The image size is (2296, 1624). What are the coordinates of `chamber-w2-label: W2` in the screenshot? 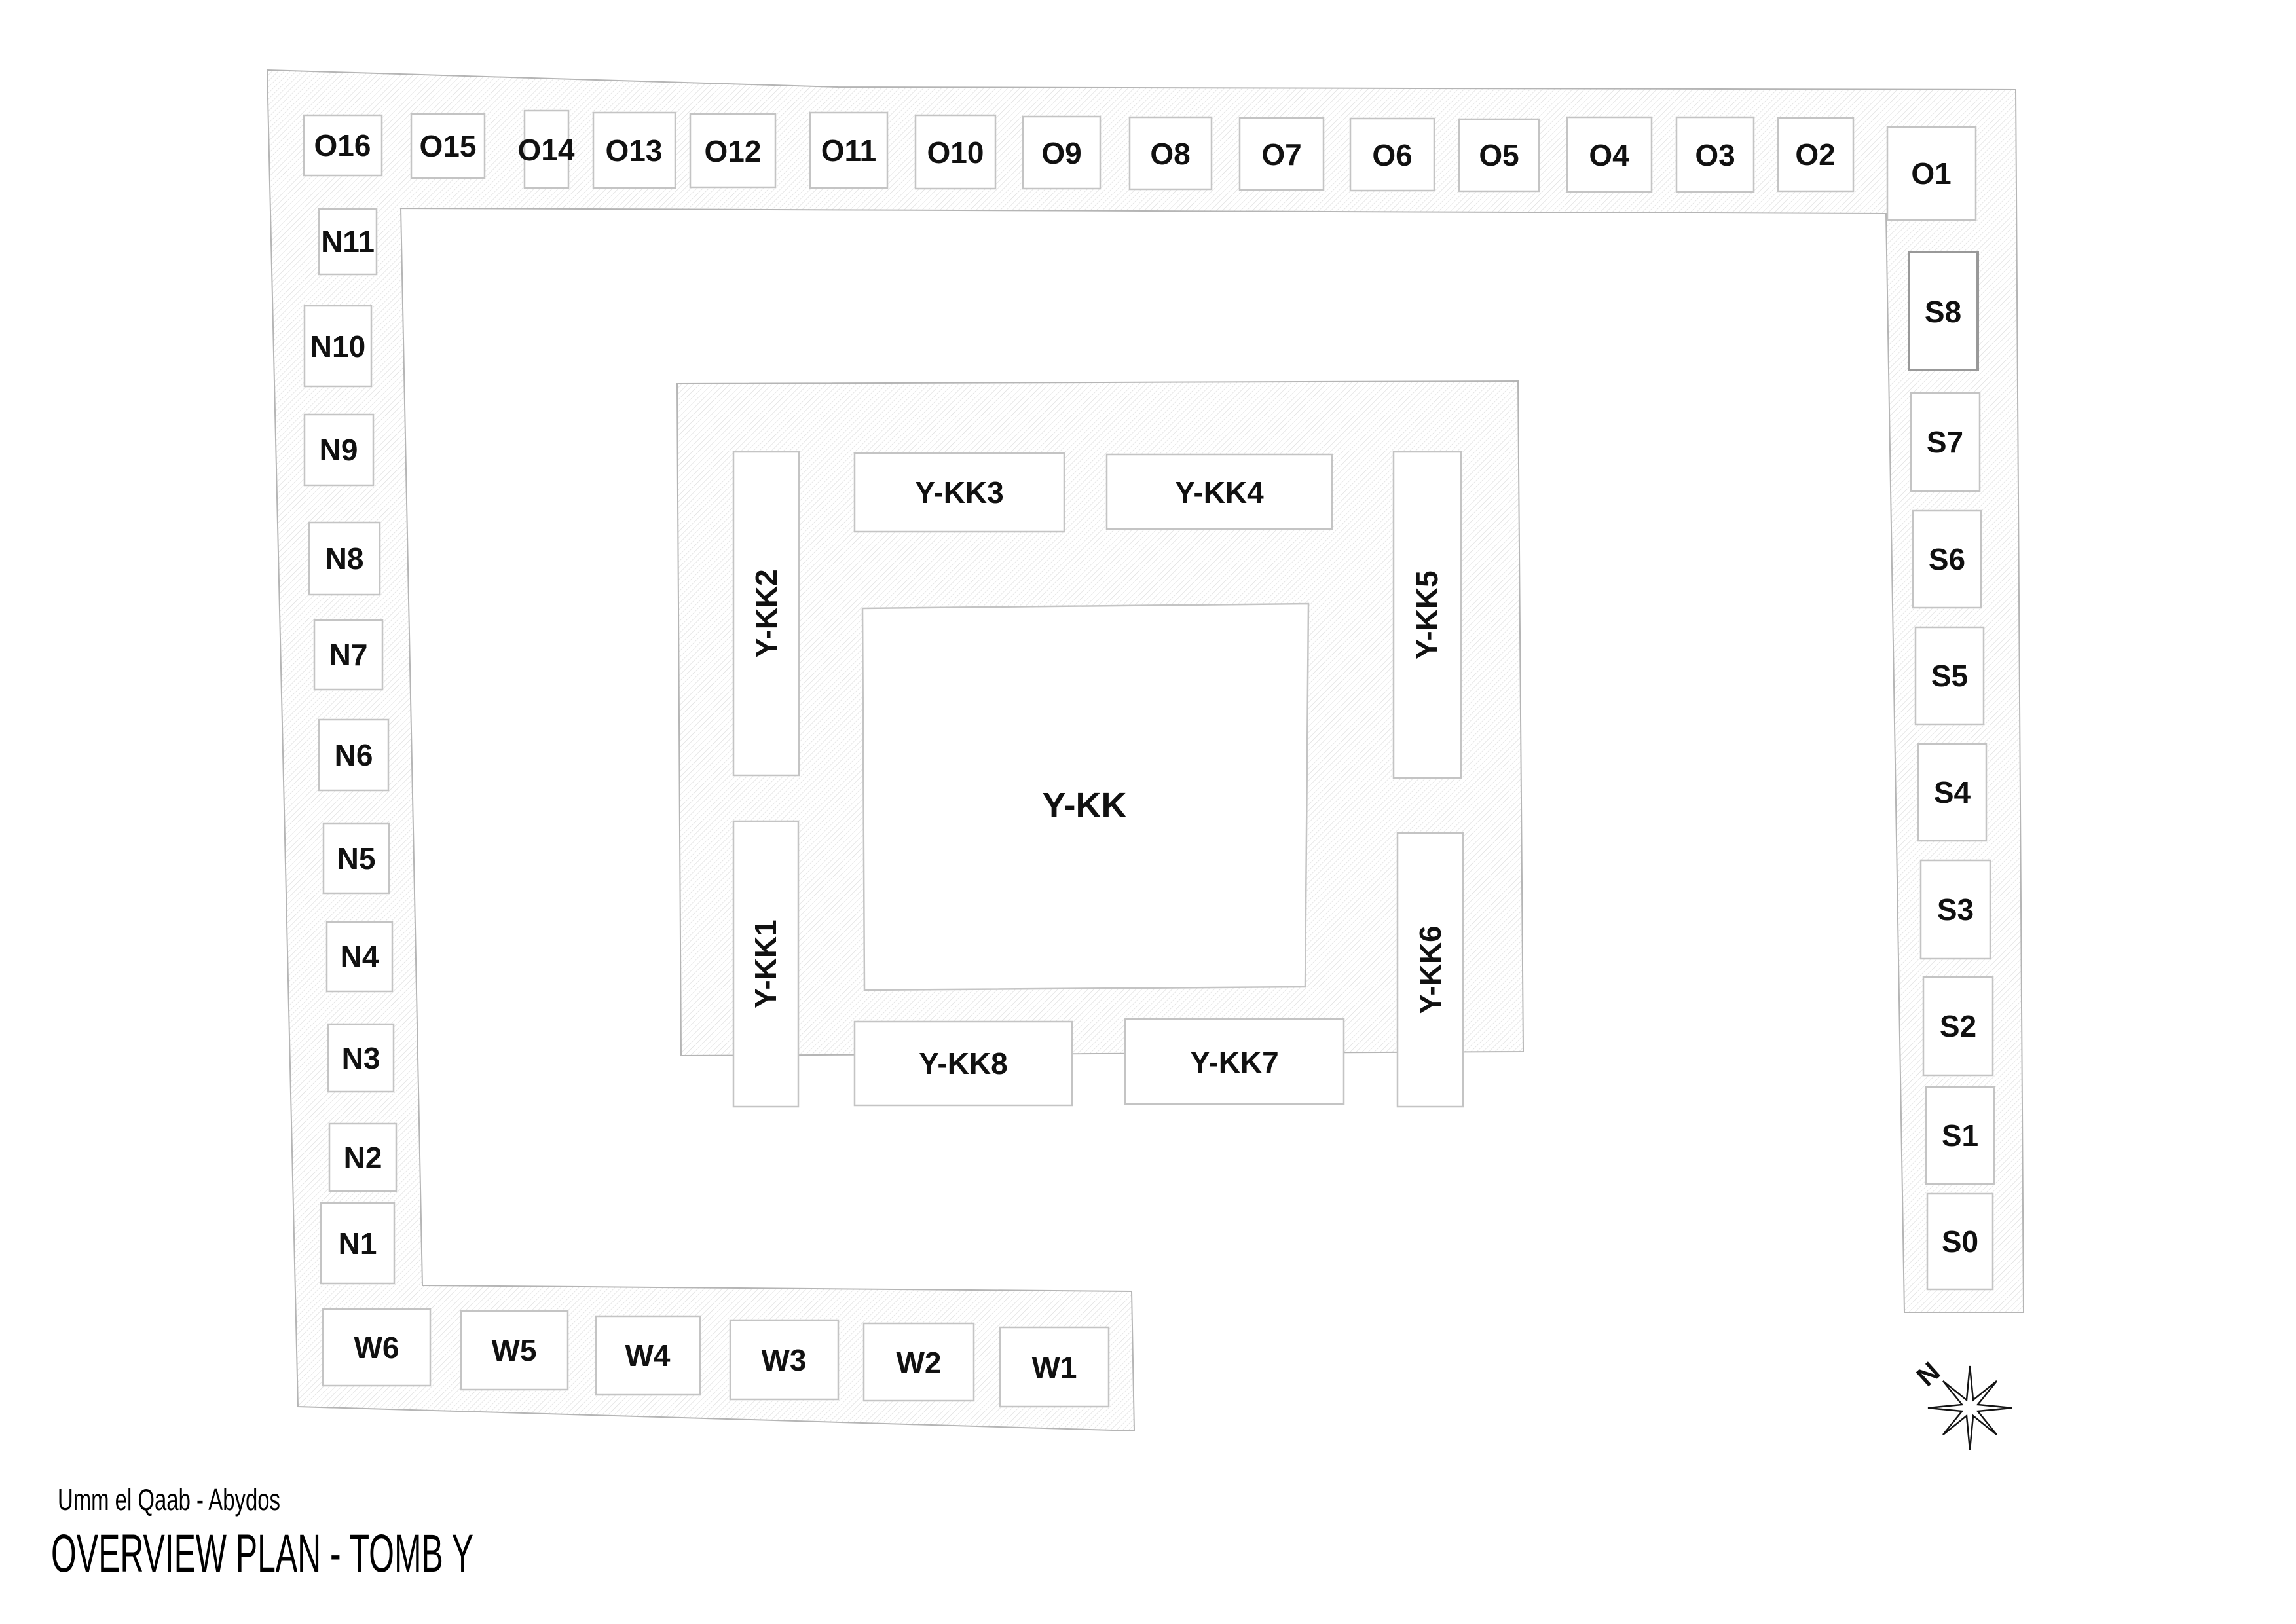 It's located at (919, 1363).